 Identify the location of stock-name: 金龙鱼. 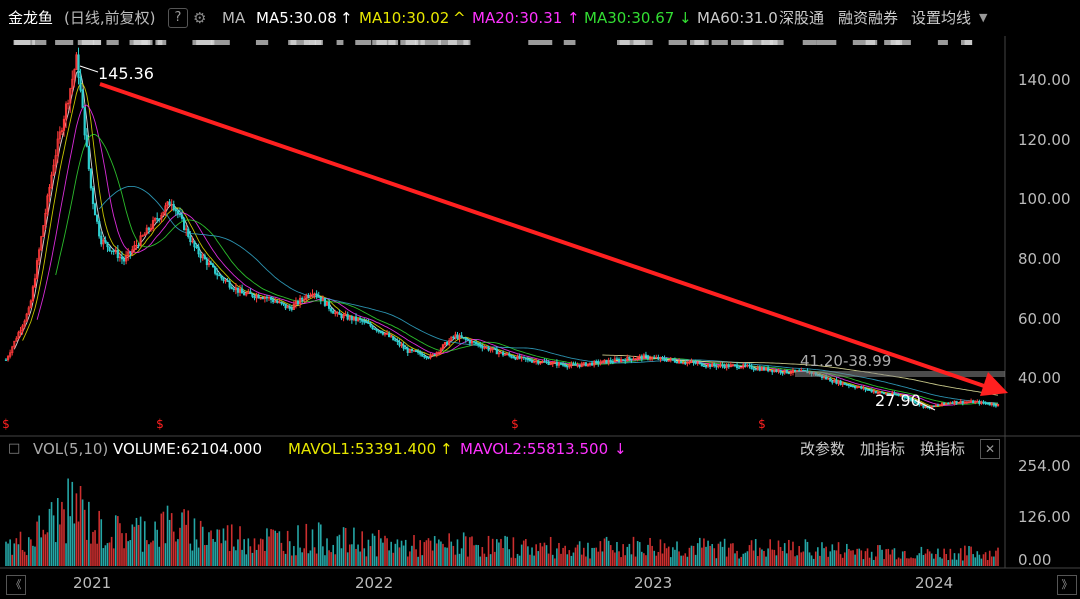
(31, 18).